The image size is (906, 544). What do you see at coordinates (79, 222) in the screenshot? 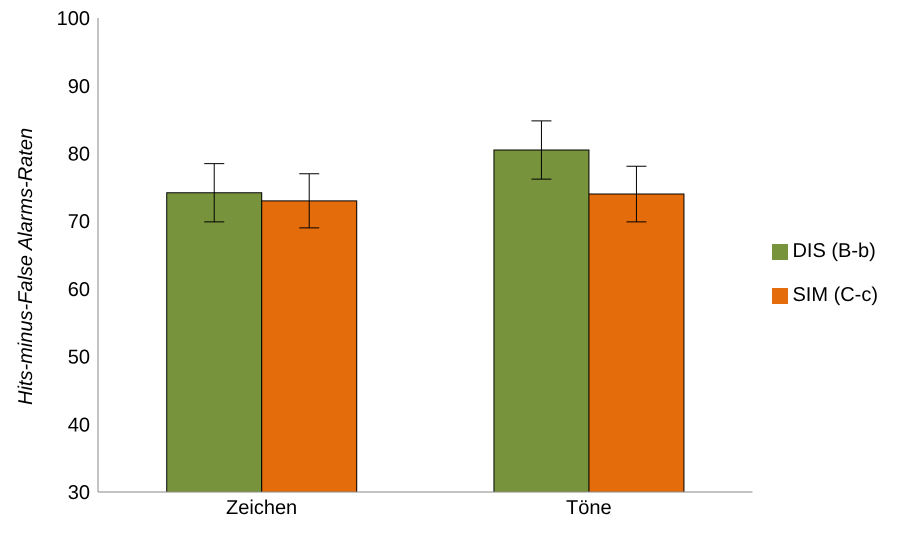
I see `y-tick-label: 70` at bounding box center [79, 222].